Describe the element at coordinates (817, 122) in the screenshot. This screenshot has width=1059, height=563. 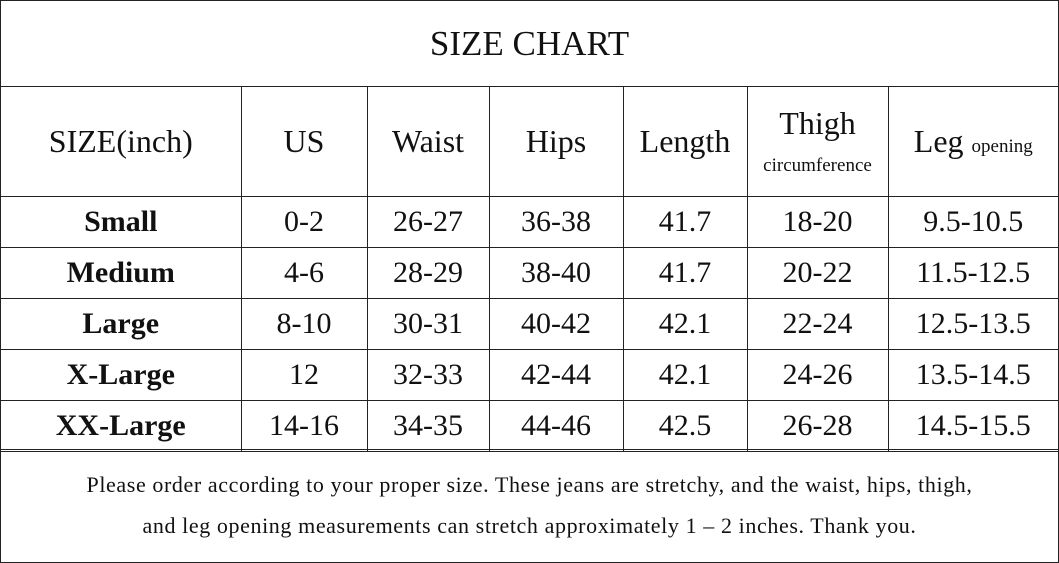
I see `header-text: Thigh` at that location.